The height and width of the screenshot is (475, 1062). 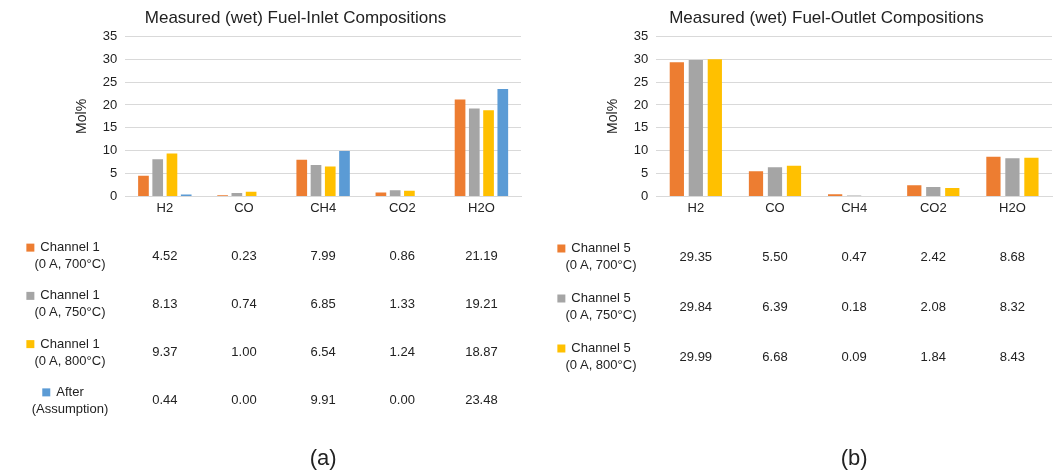 I want to click on data-label: 6.54, so click(x=323, y=352).